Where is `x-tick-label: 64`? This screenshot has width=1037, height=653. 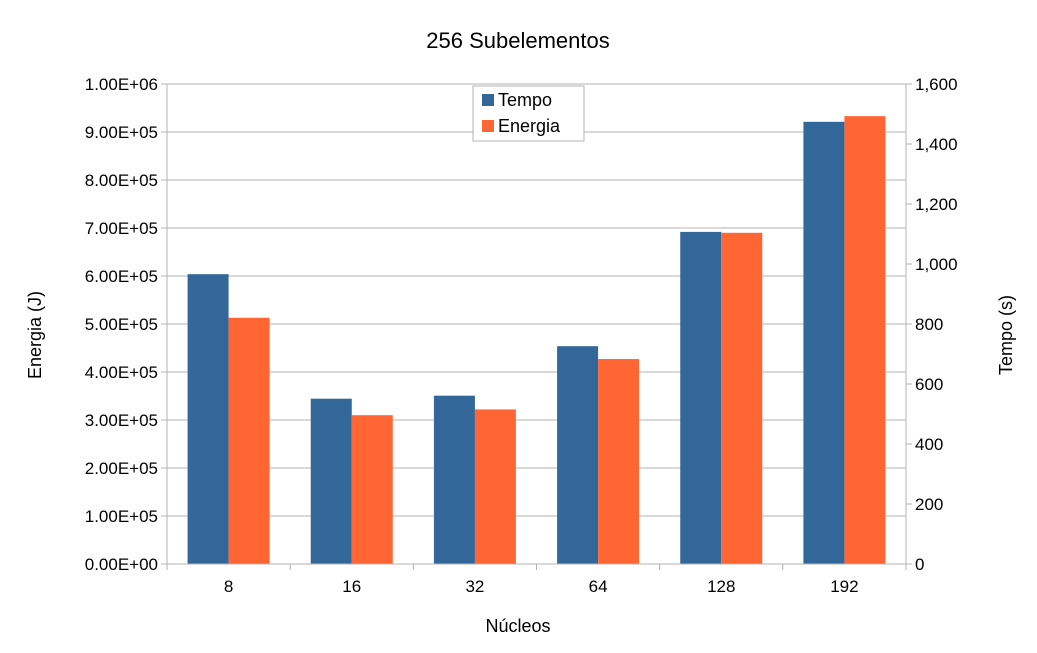
x-tick-label: 64 is located at coordinates (598, 586).